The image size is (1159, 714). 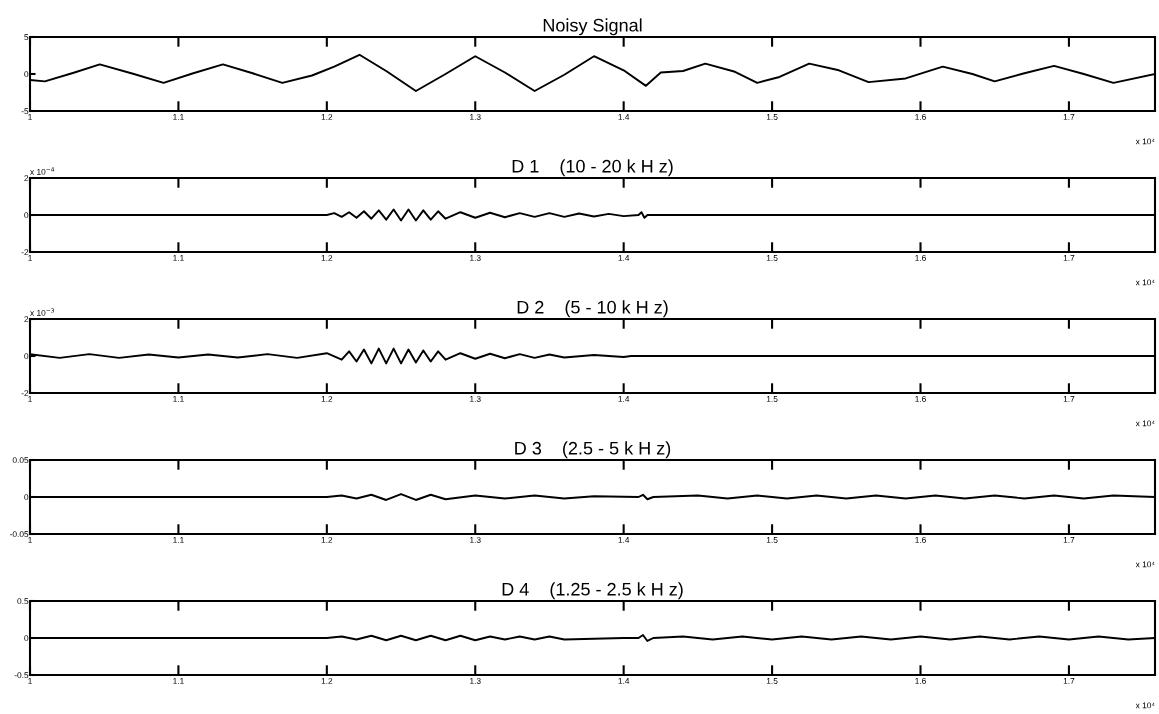 I want to click on chart-title: Noisy Signal, so click(x=592, y=27).